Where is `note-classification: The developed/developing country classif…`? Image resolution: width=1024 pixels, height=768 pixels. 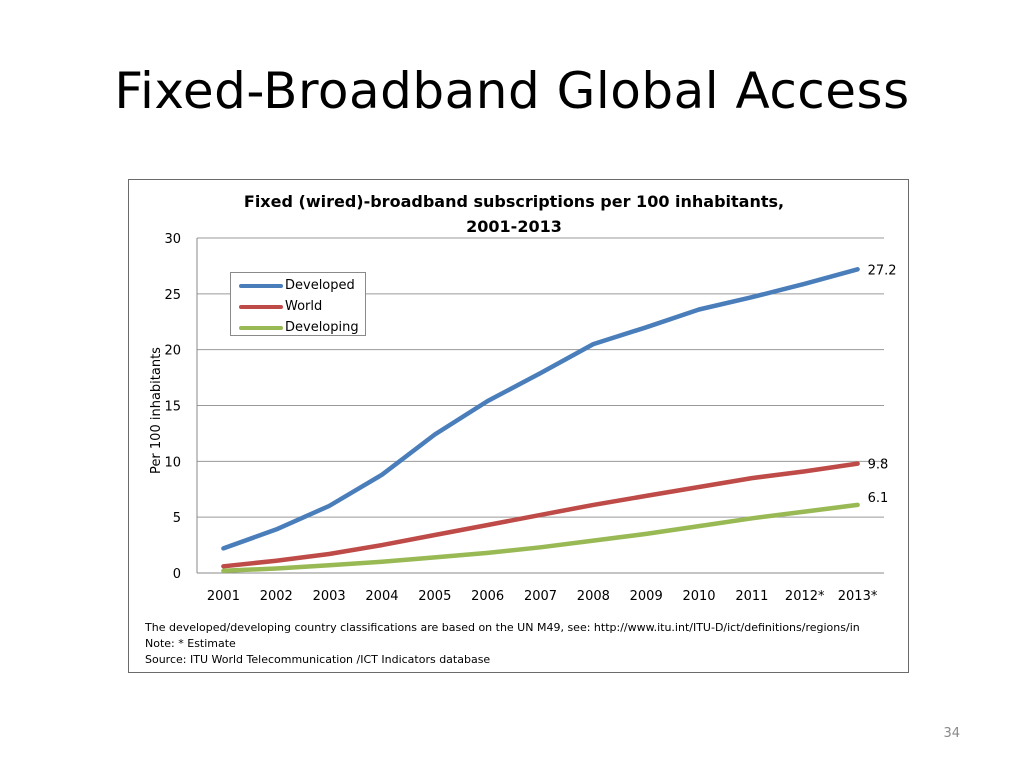
note-classification: The developed/developing country classif… is located at coordinates (502, 627).